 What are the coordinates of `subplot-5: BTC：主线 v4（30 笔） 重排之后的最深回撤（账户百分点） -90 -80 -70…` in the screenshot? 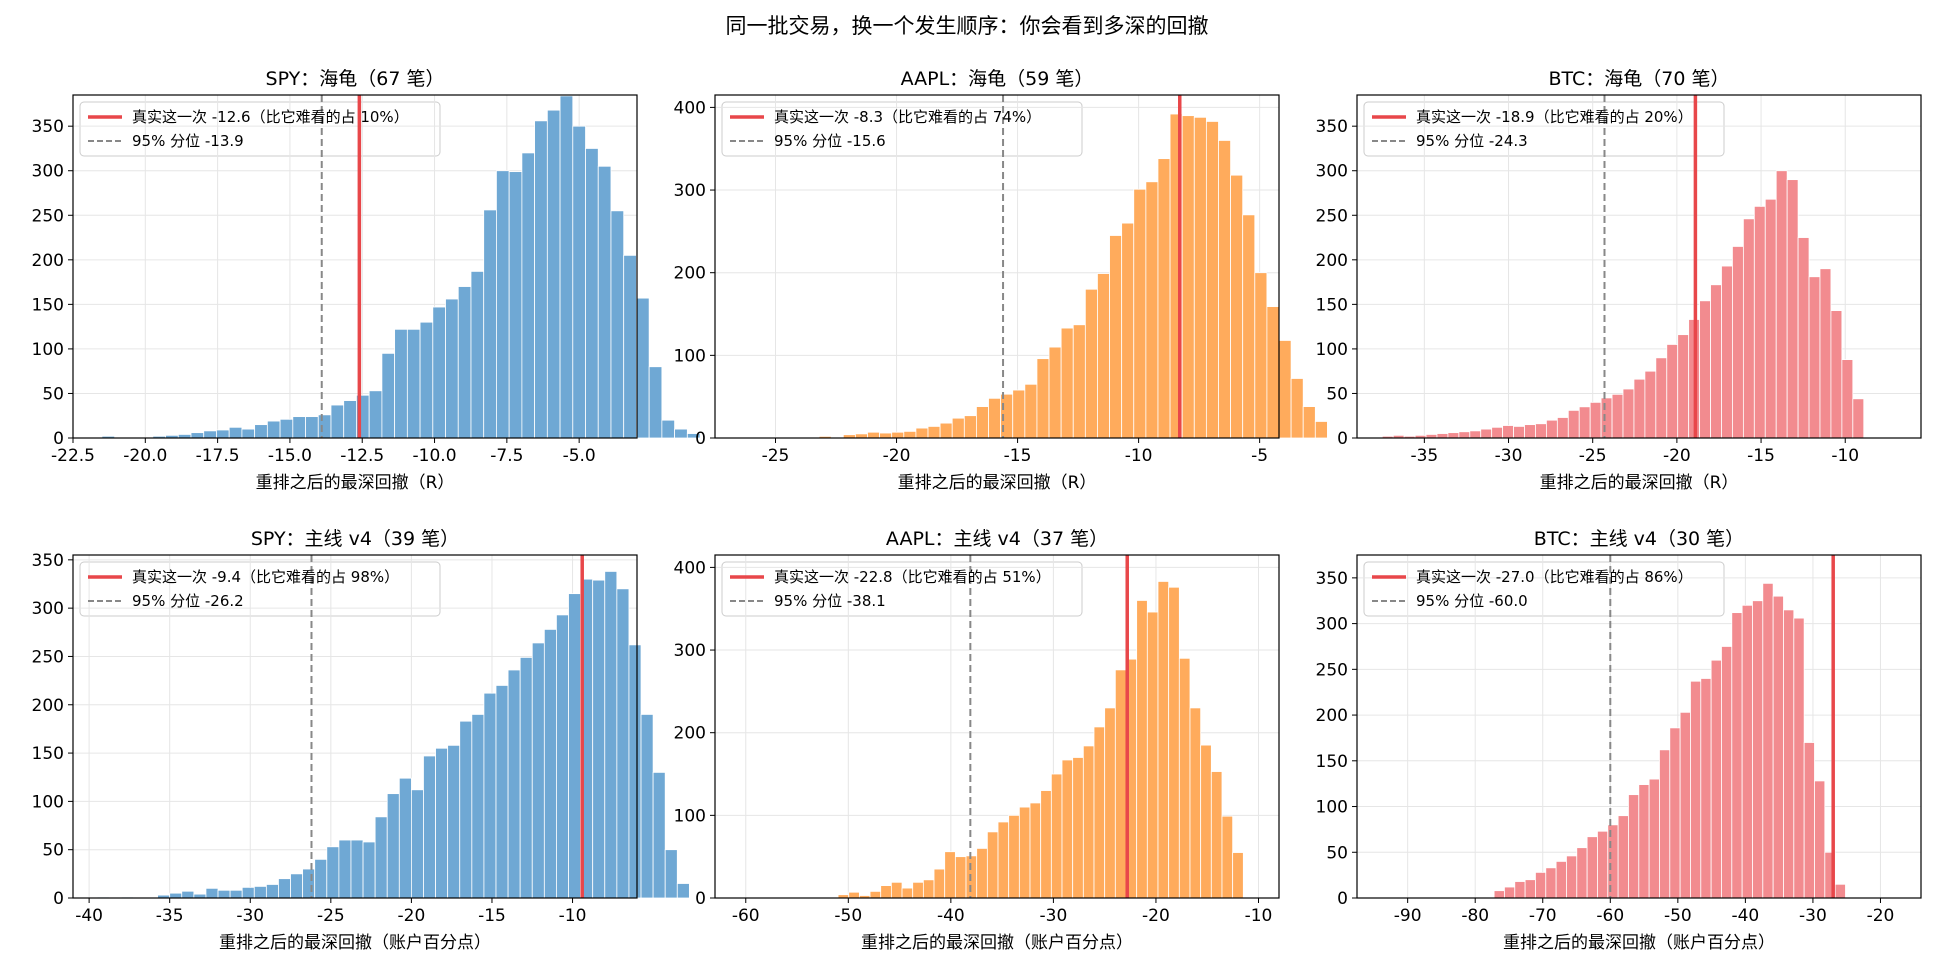 It's located at (1619, 740).